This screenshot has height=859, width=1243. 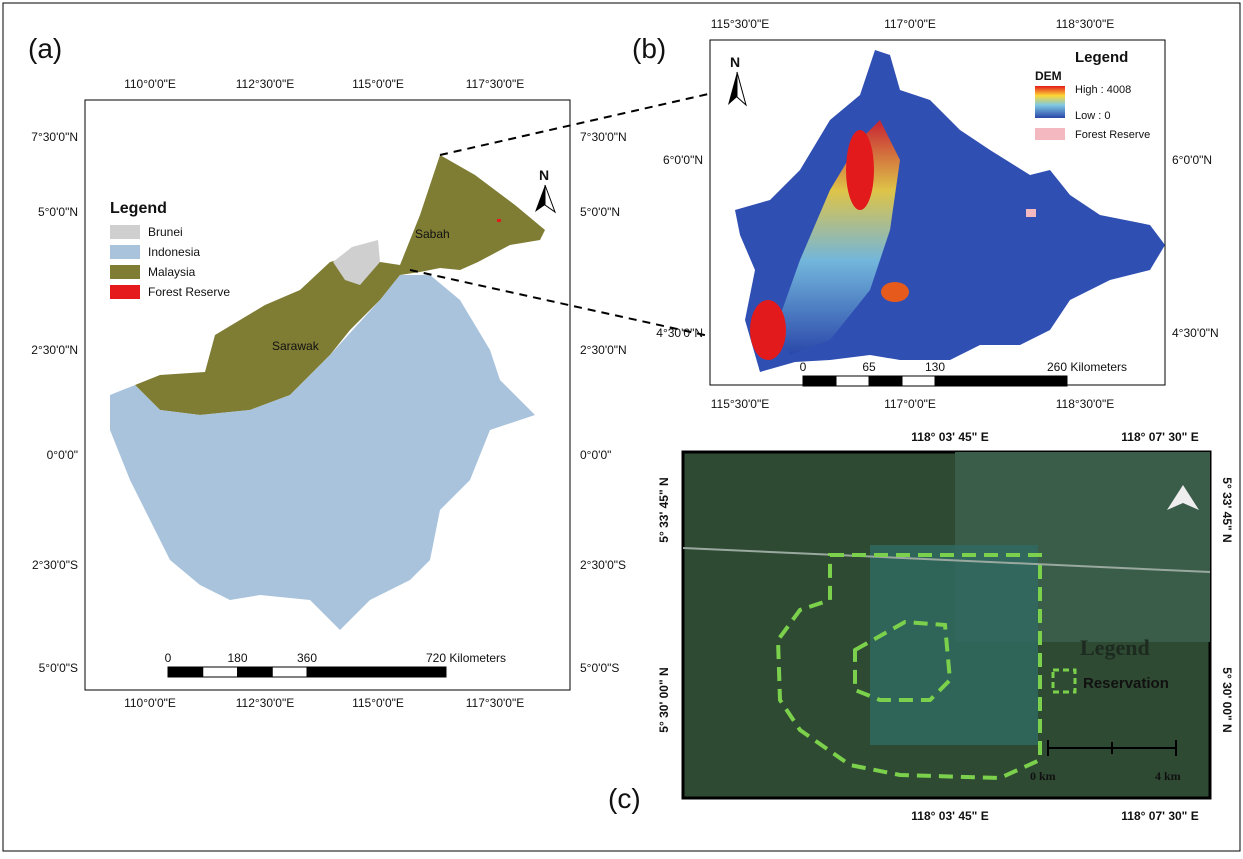 What do you see at coordinates (660, 105) in the screenshot?
I see `zoom-line` at bounding box center [660, 105].